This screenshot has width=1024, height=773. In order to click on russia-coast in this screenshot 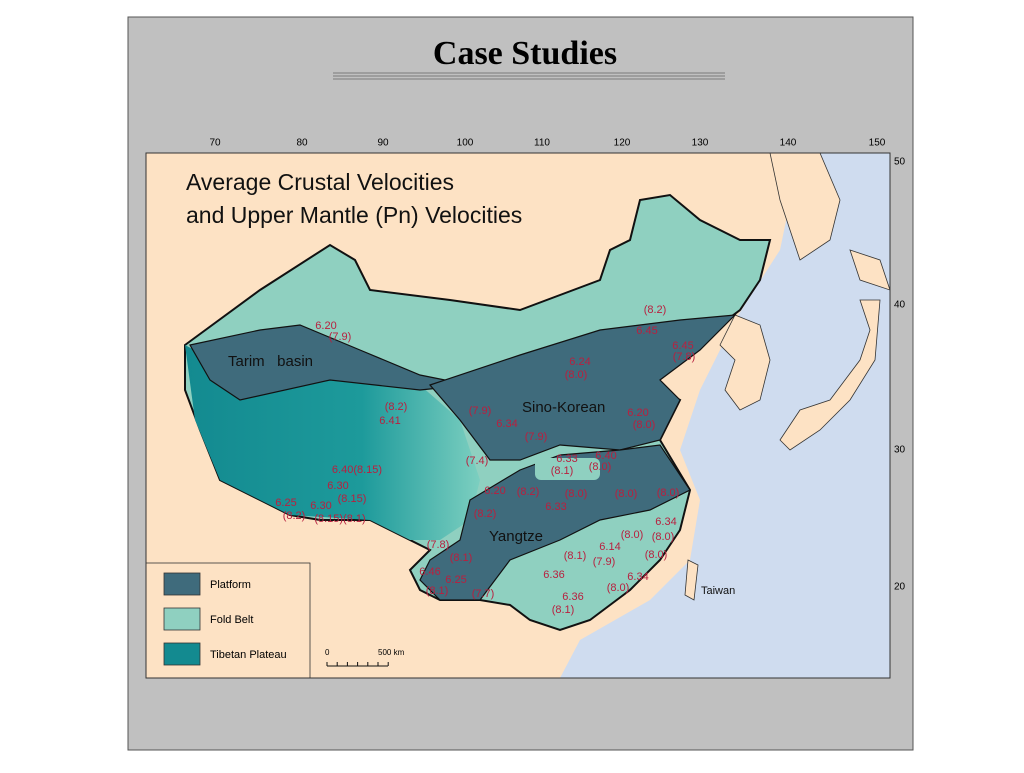, I will do `click(805, 207)`.